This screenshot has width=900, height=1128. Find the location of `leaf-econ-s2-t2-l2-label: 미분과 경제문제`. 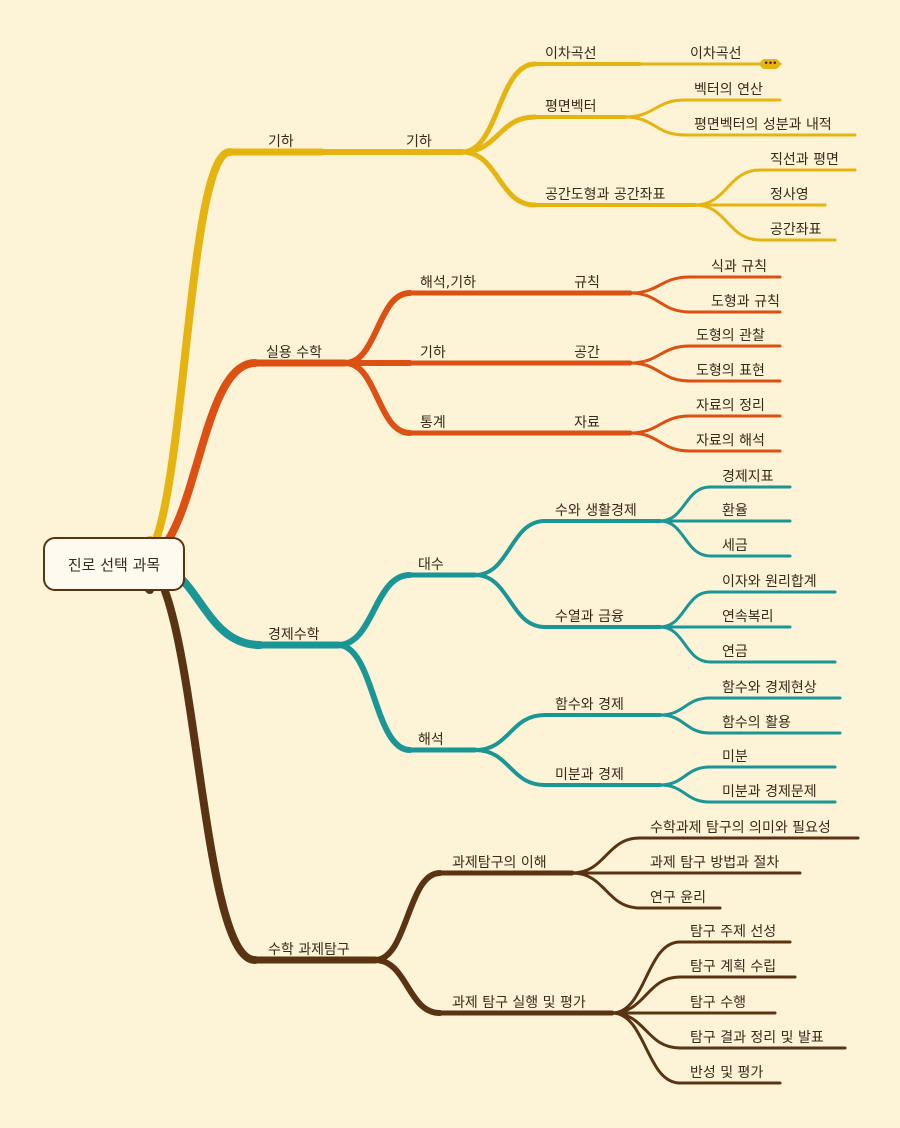

leaf-econ-s2-t2-l2-label: 미분과 경제문제 is located at coordinates (769, 792).